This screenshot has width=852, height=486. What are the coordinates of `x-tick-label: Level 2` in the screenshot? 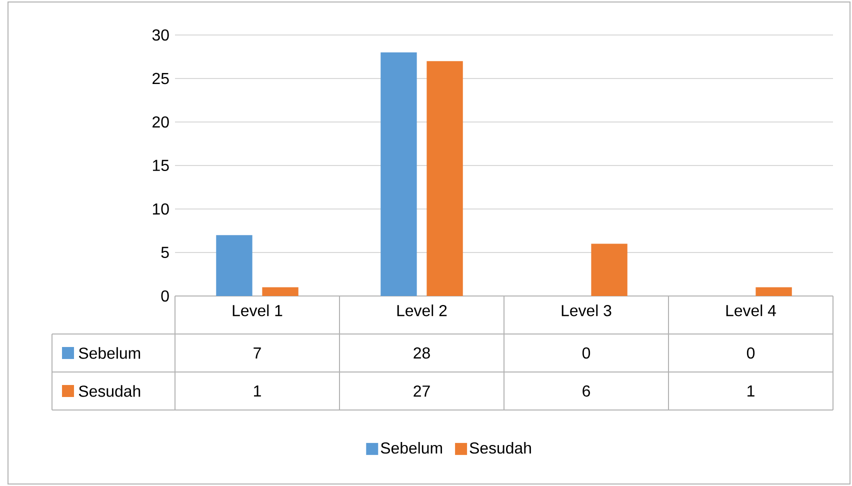 It's located at (422, 310).